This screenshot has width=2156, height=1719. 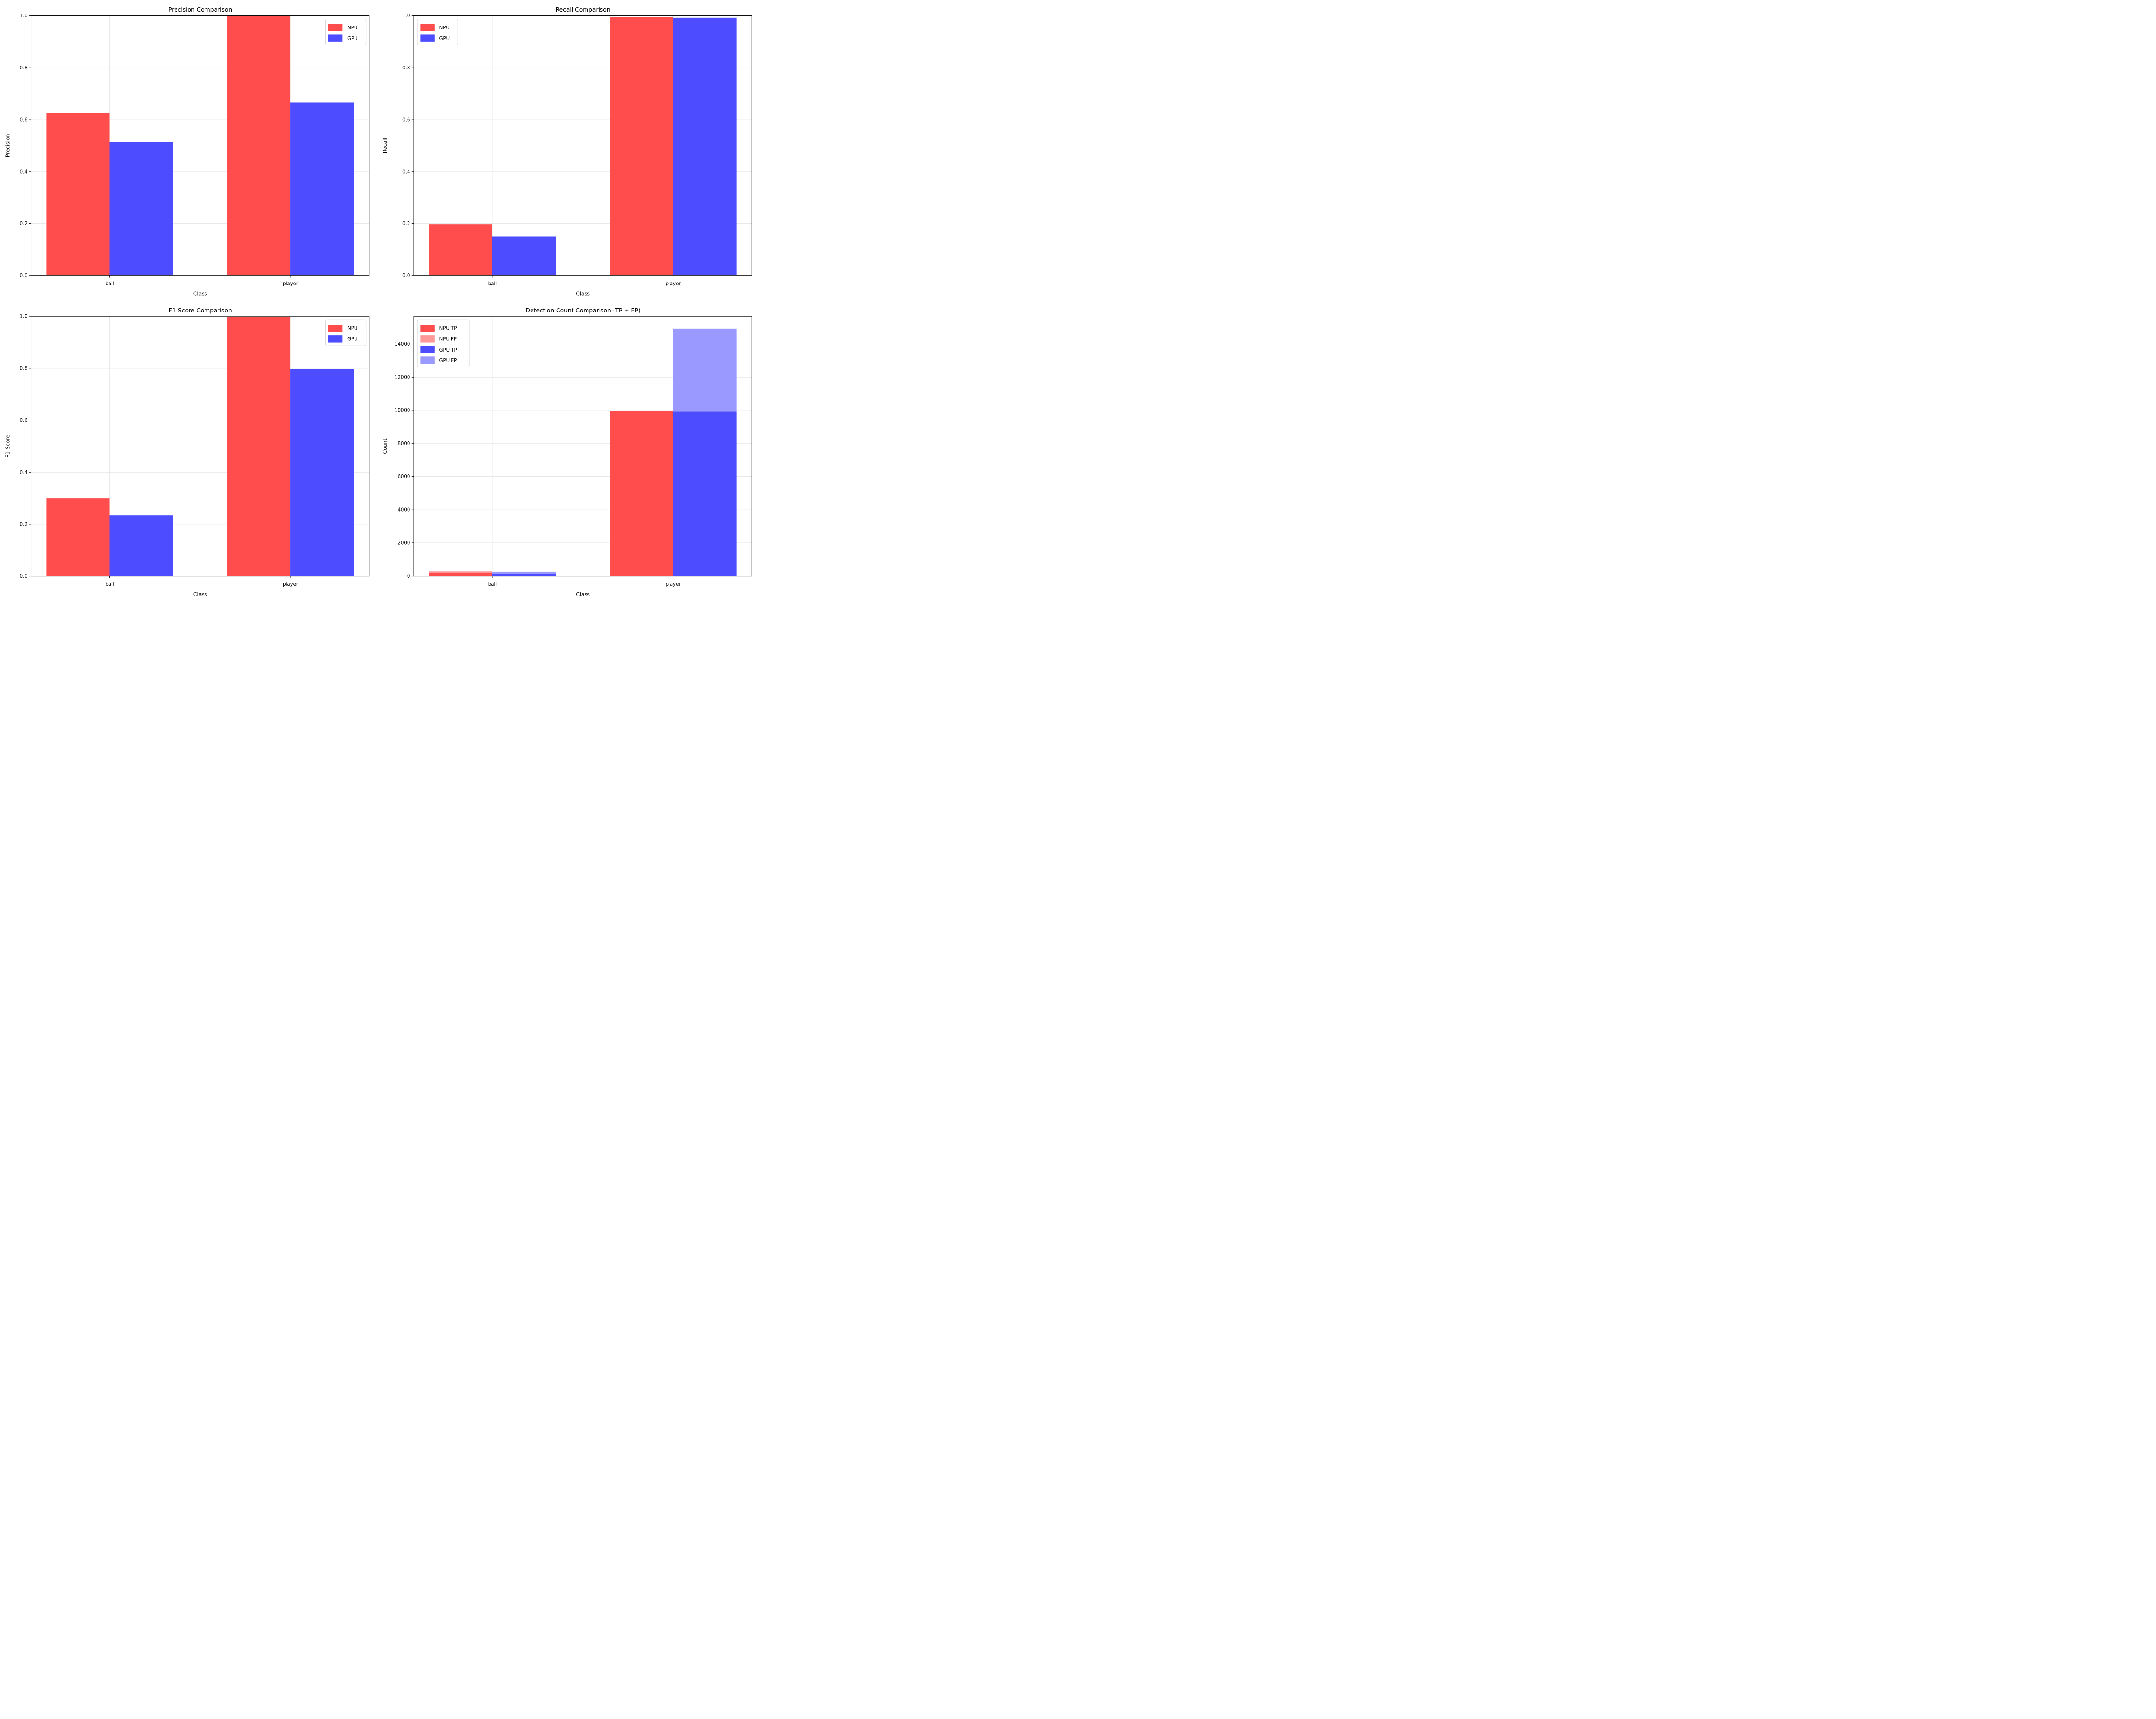 I want to click on bar-npu-tp-ball, so click(x=460, y=574).